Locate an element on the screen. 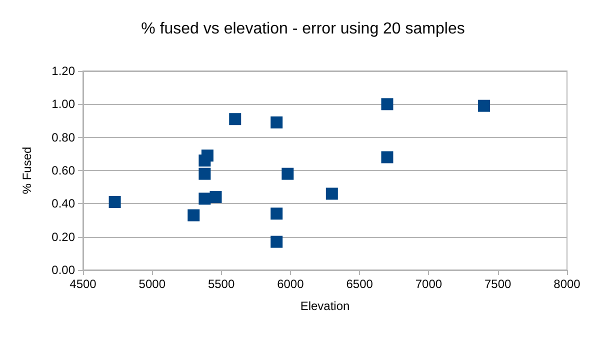 The image size is (606, 341). x-tick-label: 5500 is located at coordinates (221, 284).